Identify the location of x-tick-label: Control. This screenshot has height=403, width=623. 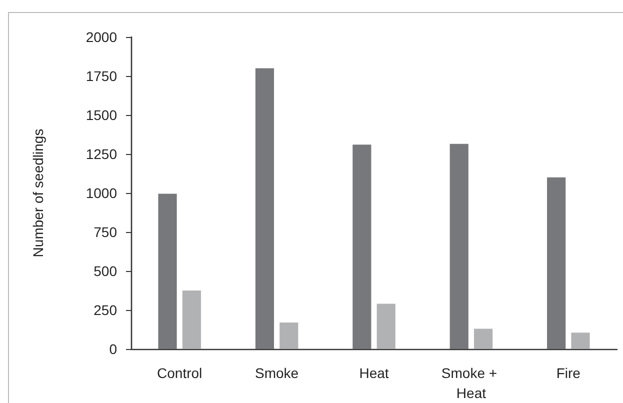
(179, 373).